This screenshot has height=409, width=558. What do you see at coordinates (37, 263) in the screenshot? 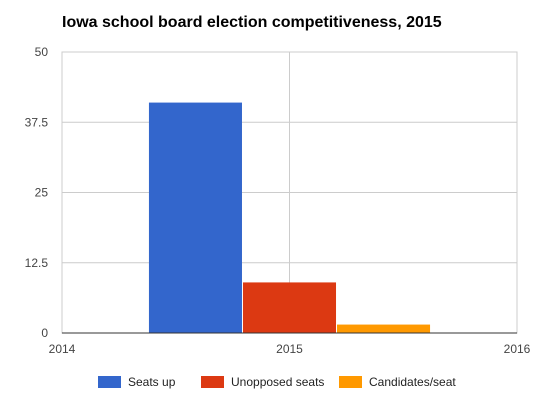
I see `y-tick-label: 12.5` at bounding box center [37, 263].